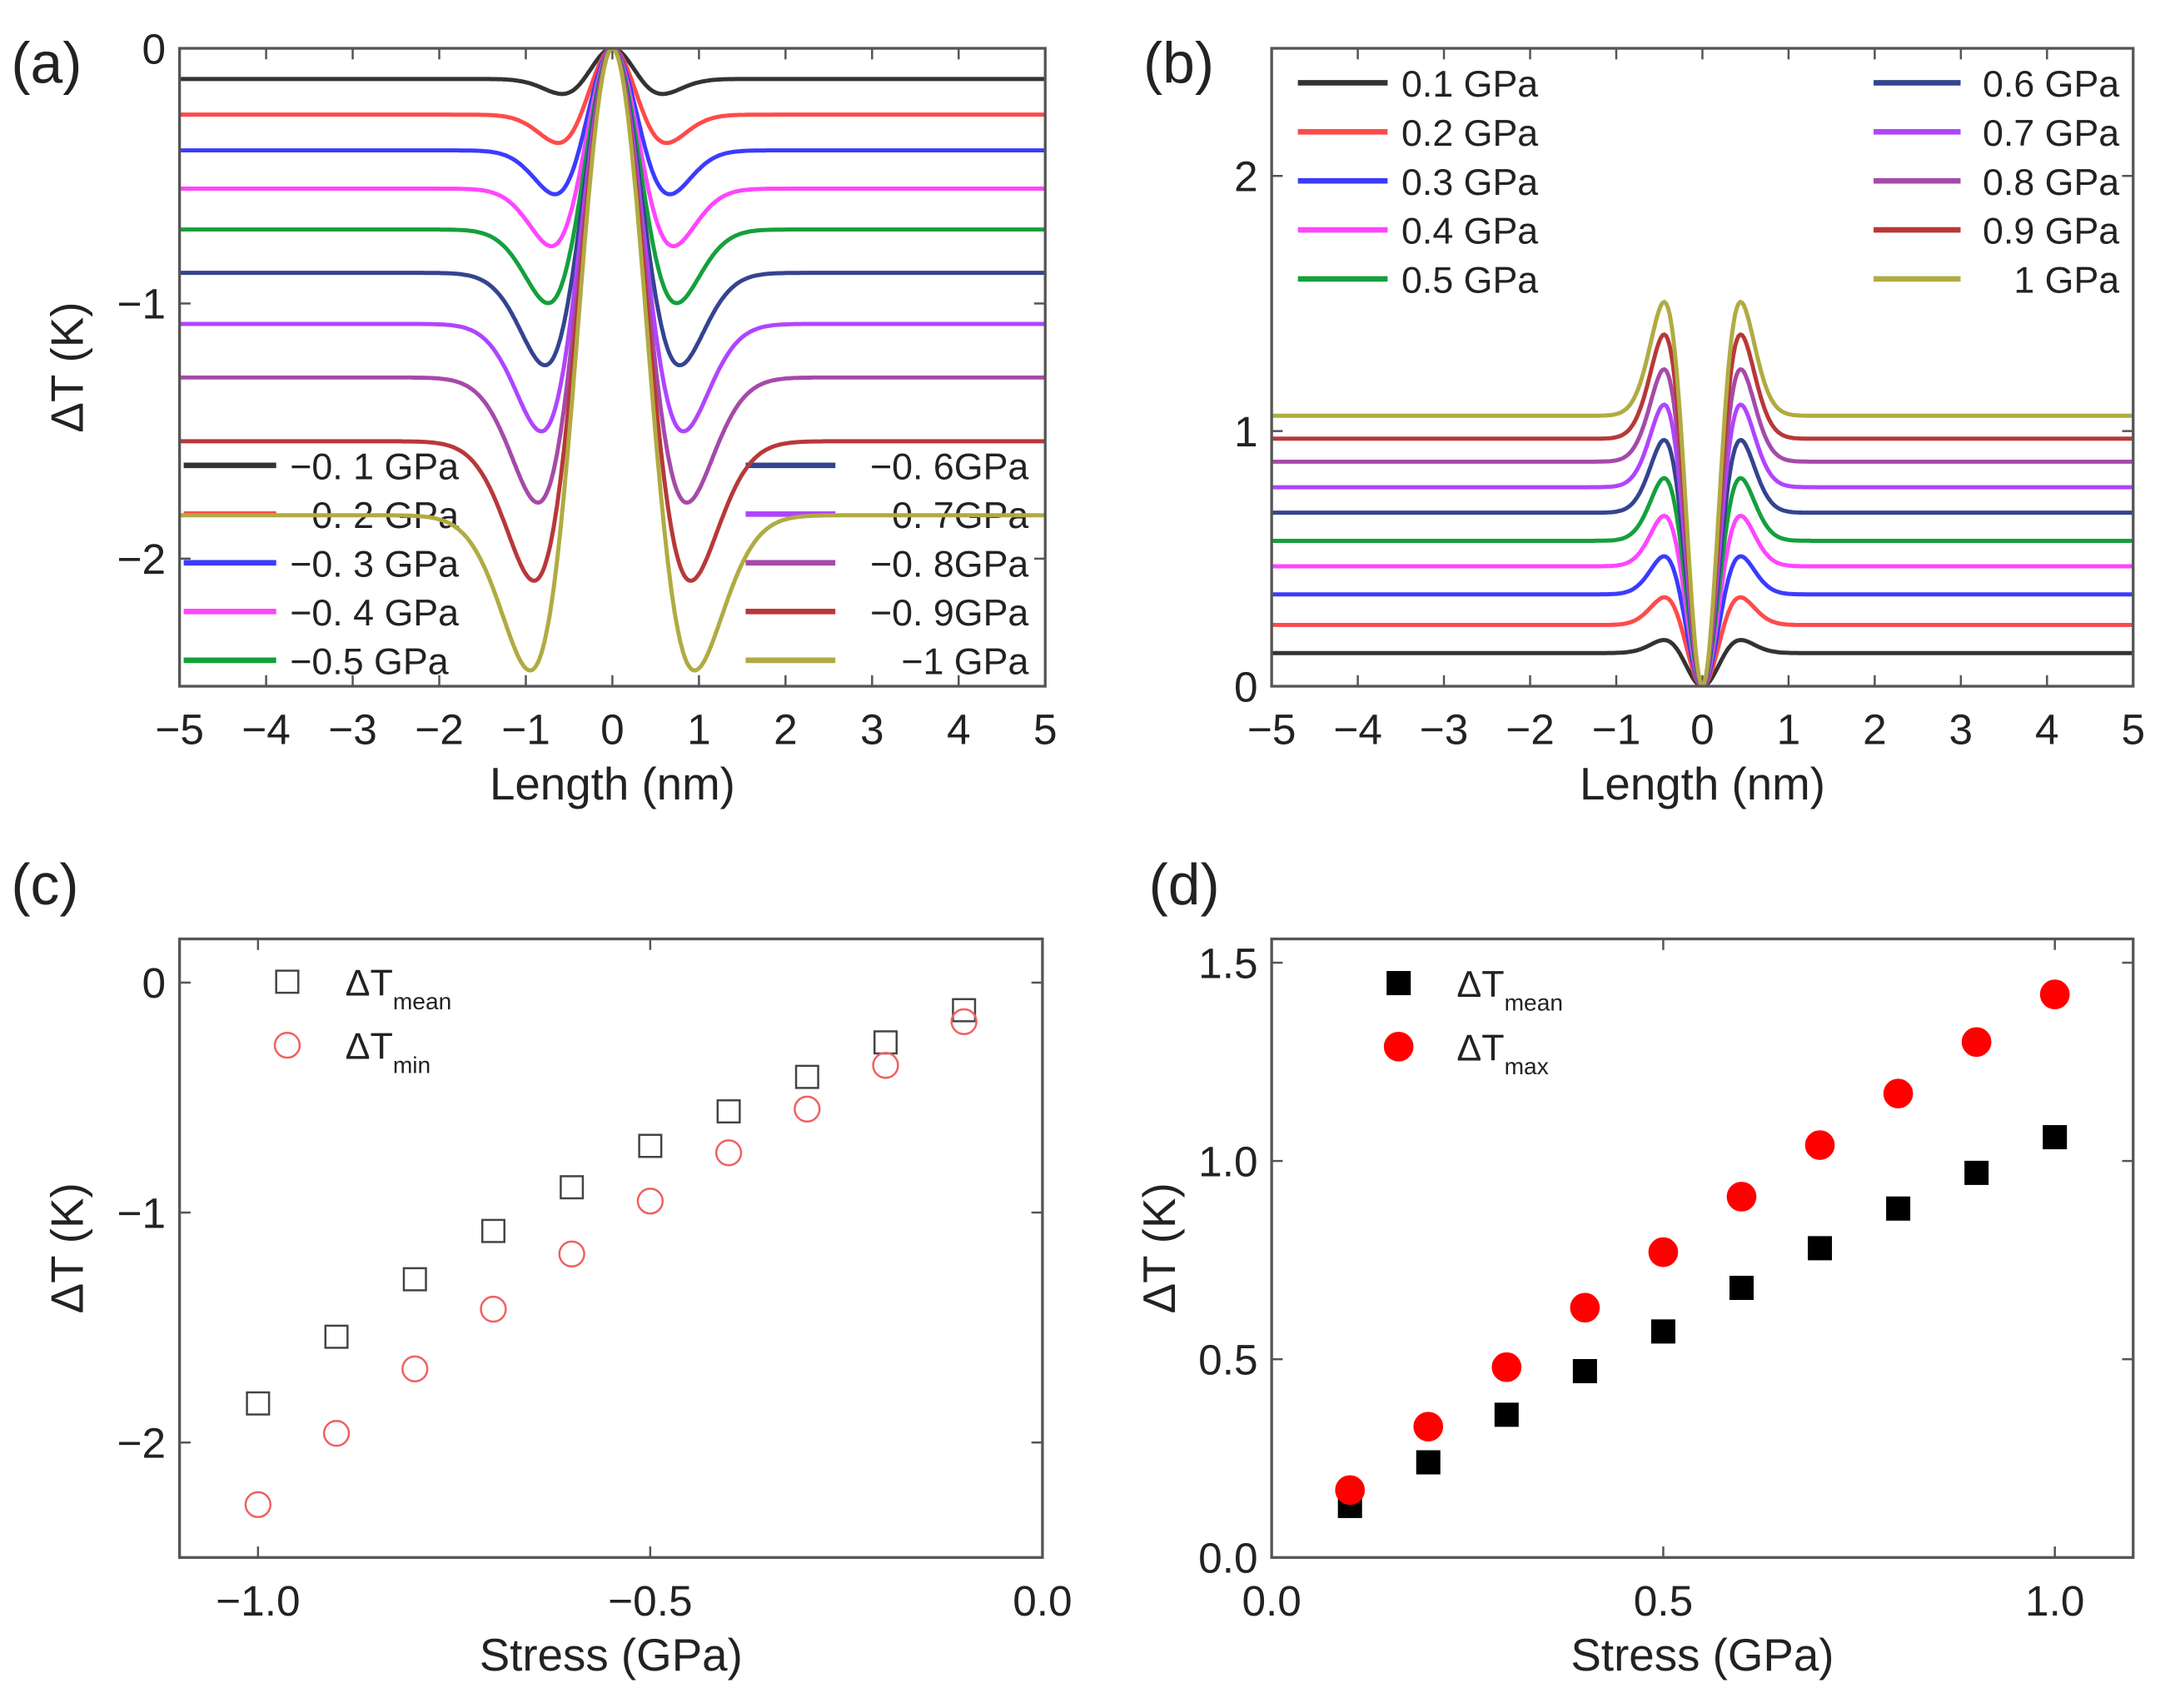  Describe the element at coordinates (949, 466) in the screenshot. I see `legend-label: −0. 6GPa` at that location.